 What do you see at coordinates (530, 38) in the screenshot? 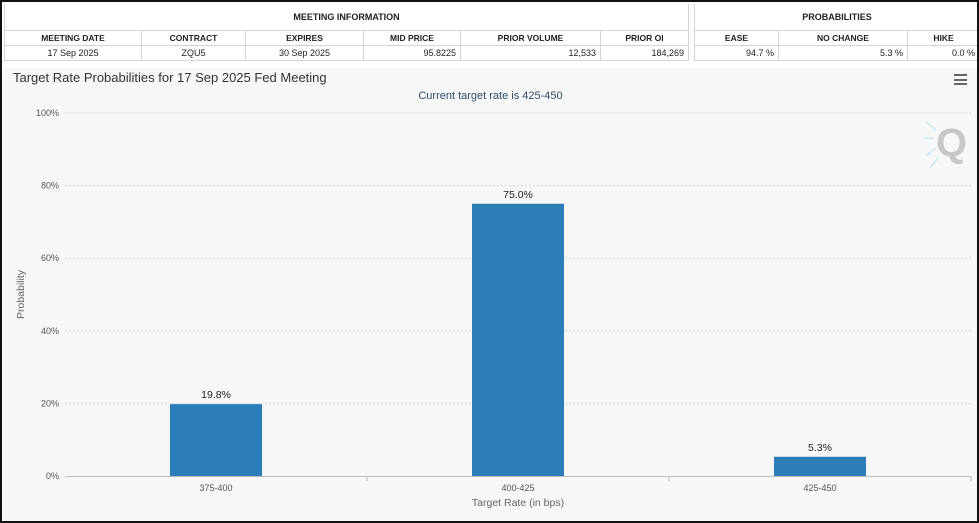
I see `header-prior-volume: PRIOR VOLUME` at bounding box center [530, 38].